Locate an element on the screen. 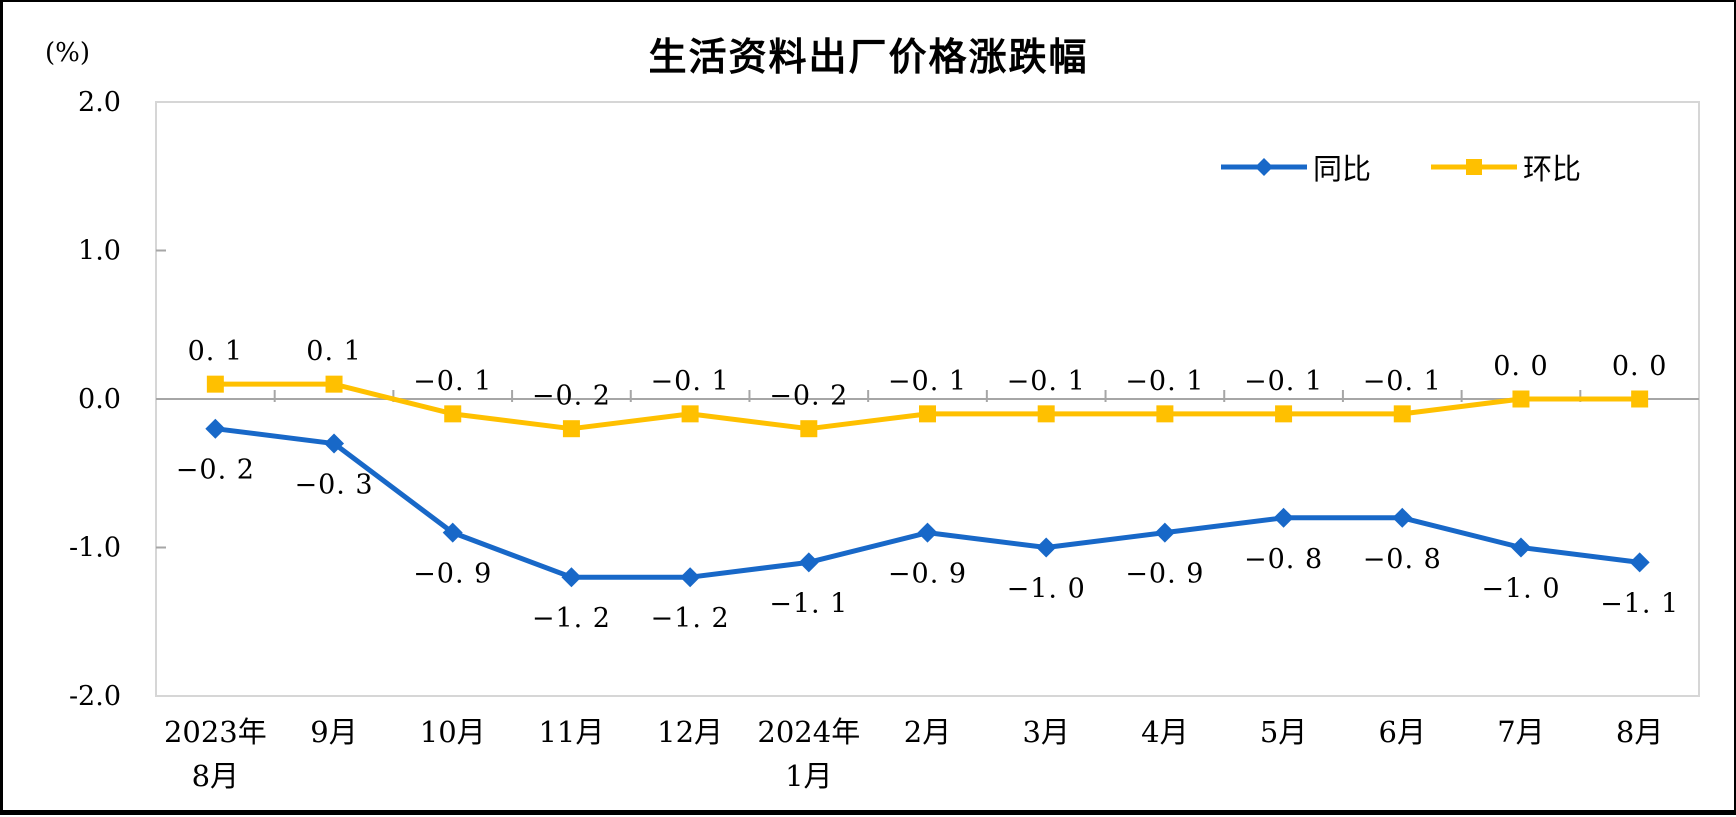 The image size is (1736, 817). legend-line-diamond-icon is located at coordinates (1264, 167).